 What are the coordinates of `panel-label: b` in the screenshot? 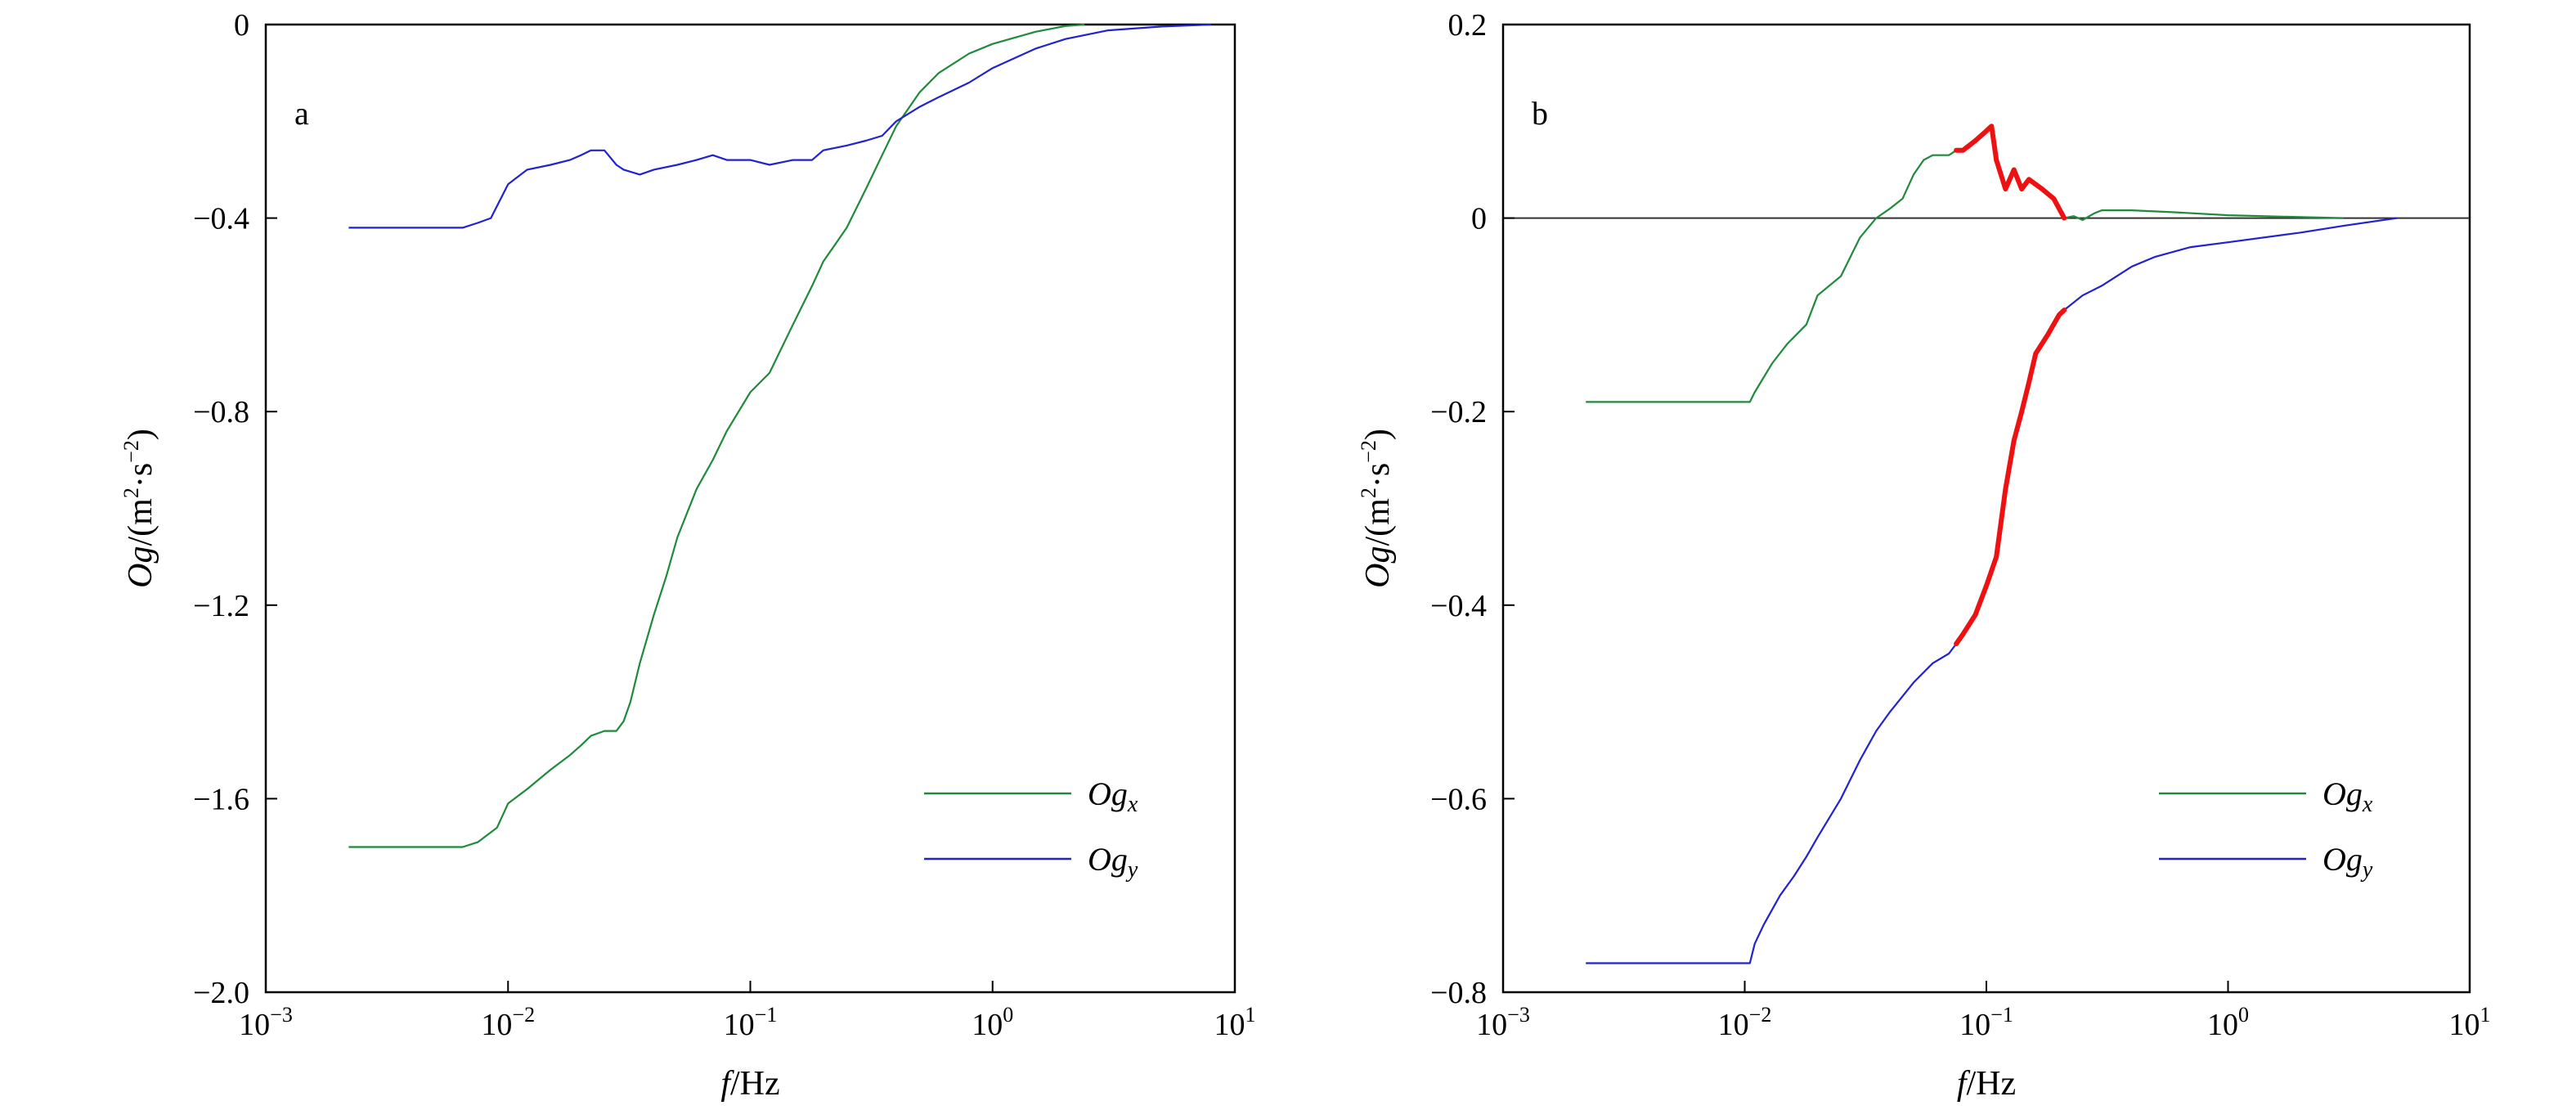 It's located at (1540, 113).